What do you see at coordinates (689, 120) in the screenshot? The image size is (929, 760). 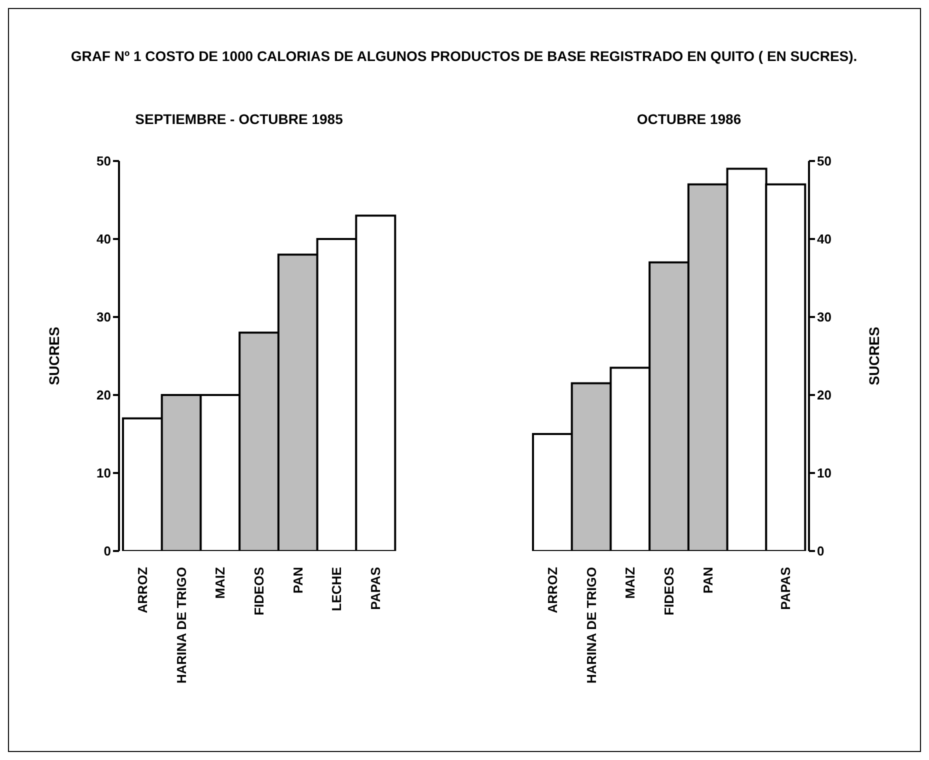 I see `chart-subtitle: OCTUBRE 1986` at bounding box center [689, 120].